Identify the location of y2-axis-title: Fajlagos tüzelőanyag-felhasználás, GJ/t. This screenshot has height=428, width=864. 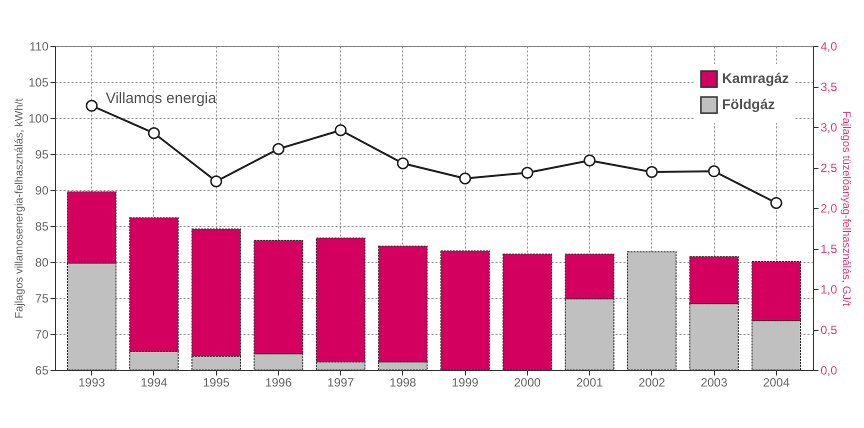
(846, 208).